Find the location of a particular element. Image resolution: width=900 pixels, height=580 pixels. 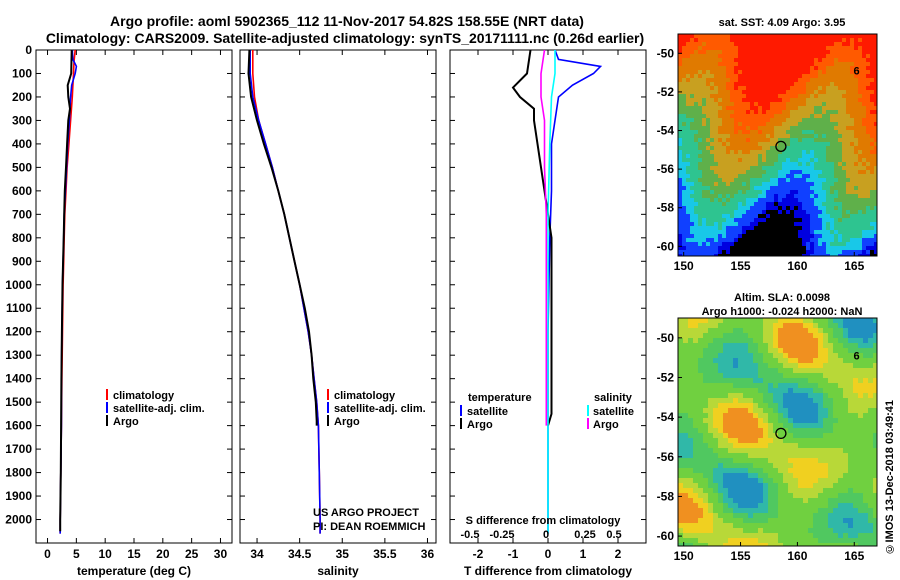

map-sst_map: 150 155 160 165-50-52-54-56-58-606 is located at coordinates (767, 153).